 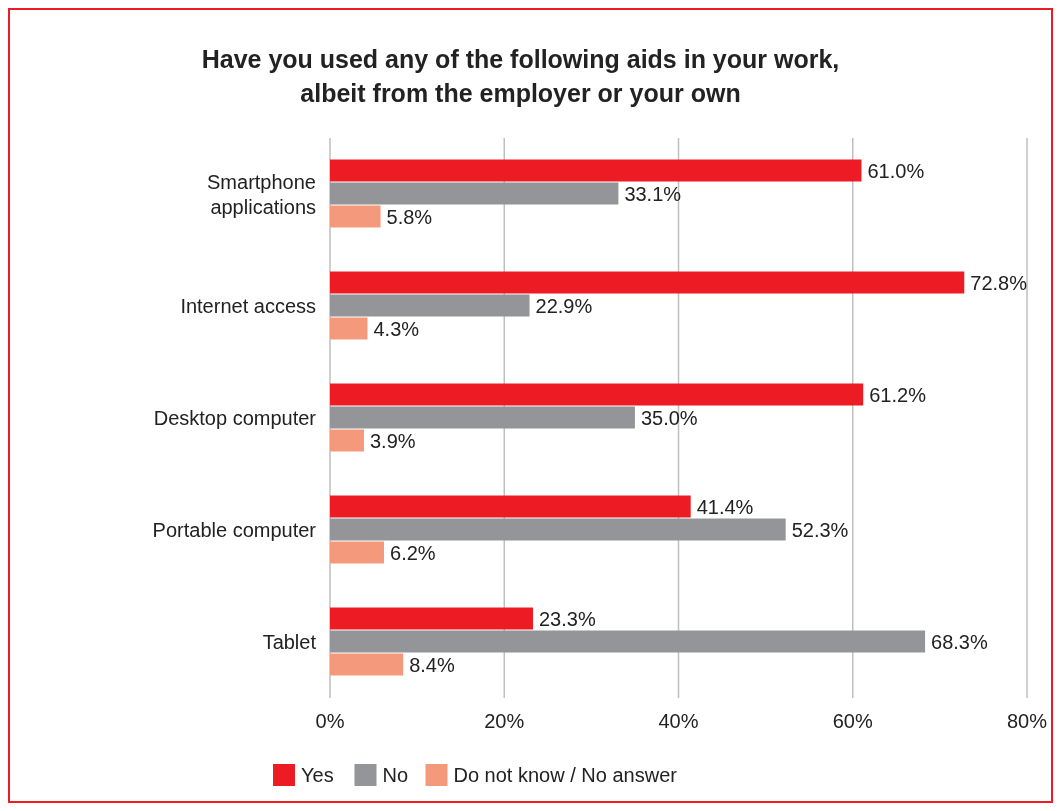 I want to click on data-label: 61.0%, so click(x=896, y=171).